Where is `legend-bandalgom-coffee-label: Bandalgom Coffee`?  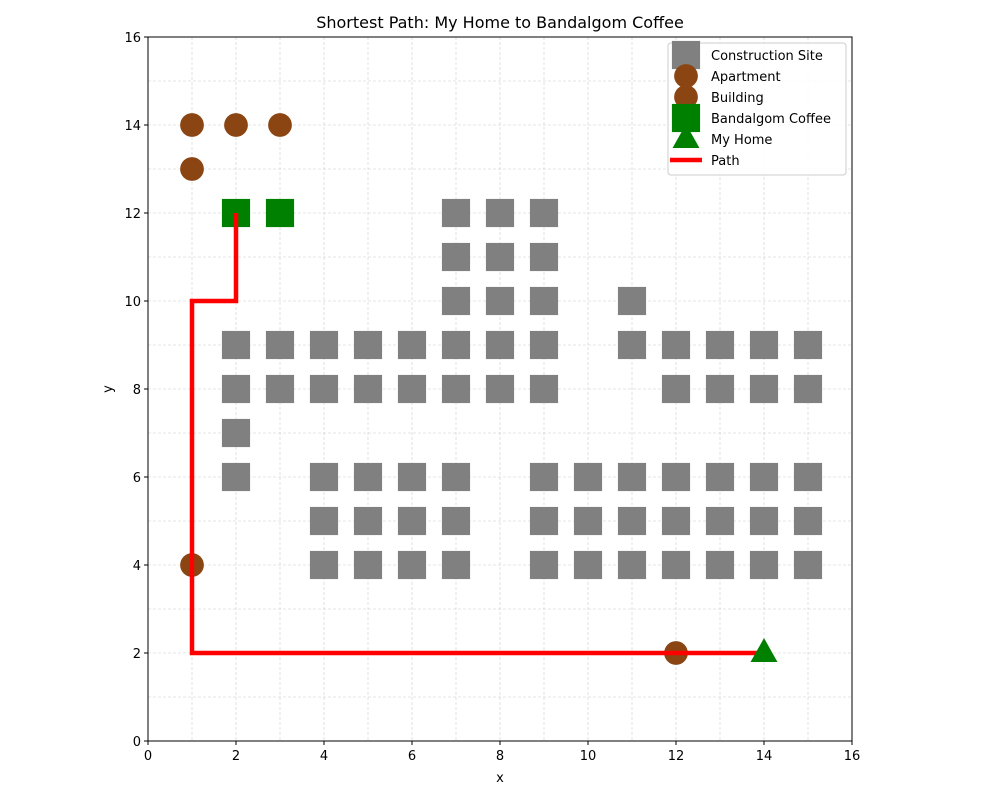
legend-bandalgom-coffee-label: Bandalgom Coffee is located at coordinates (771, 119).